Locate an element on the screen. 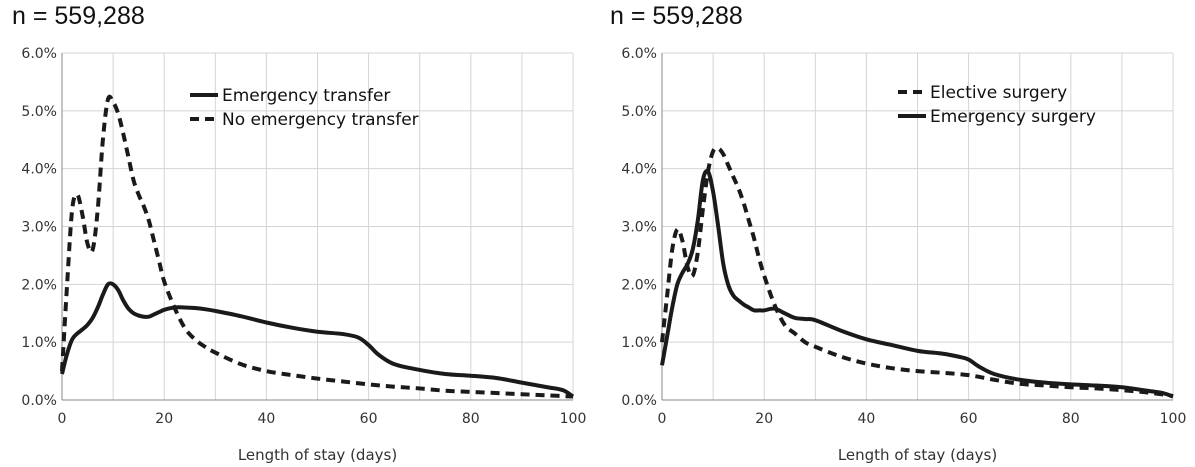 The height and width of the screenshot is (467, 1195). legend-label: No emergency transfer is located at coordinates (320, 120).